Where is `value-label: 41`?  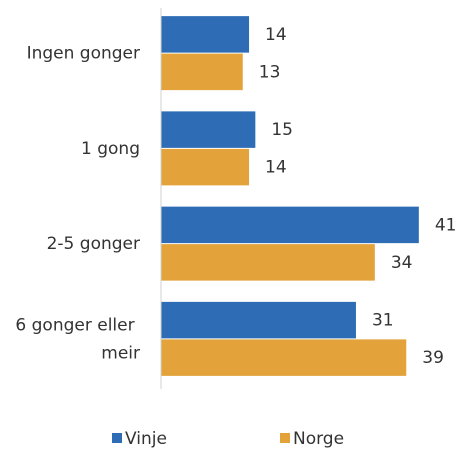
value-label: 41 is located at coordinates (446, 225).